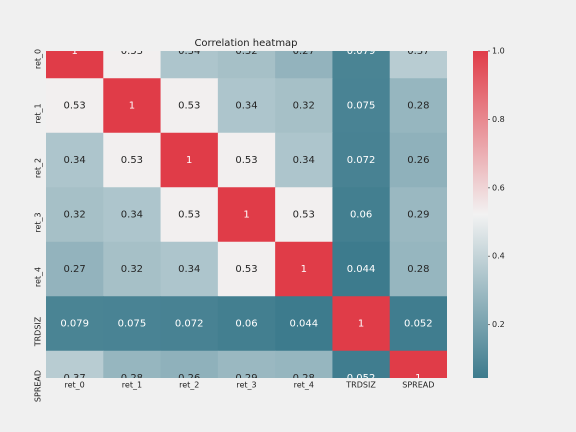  I want to click on y-tick-label: ret_2, so click(38, 168).